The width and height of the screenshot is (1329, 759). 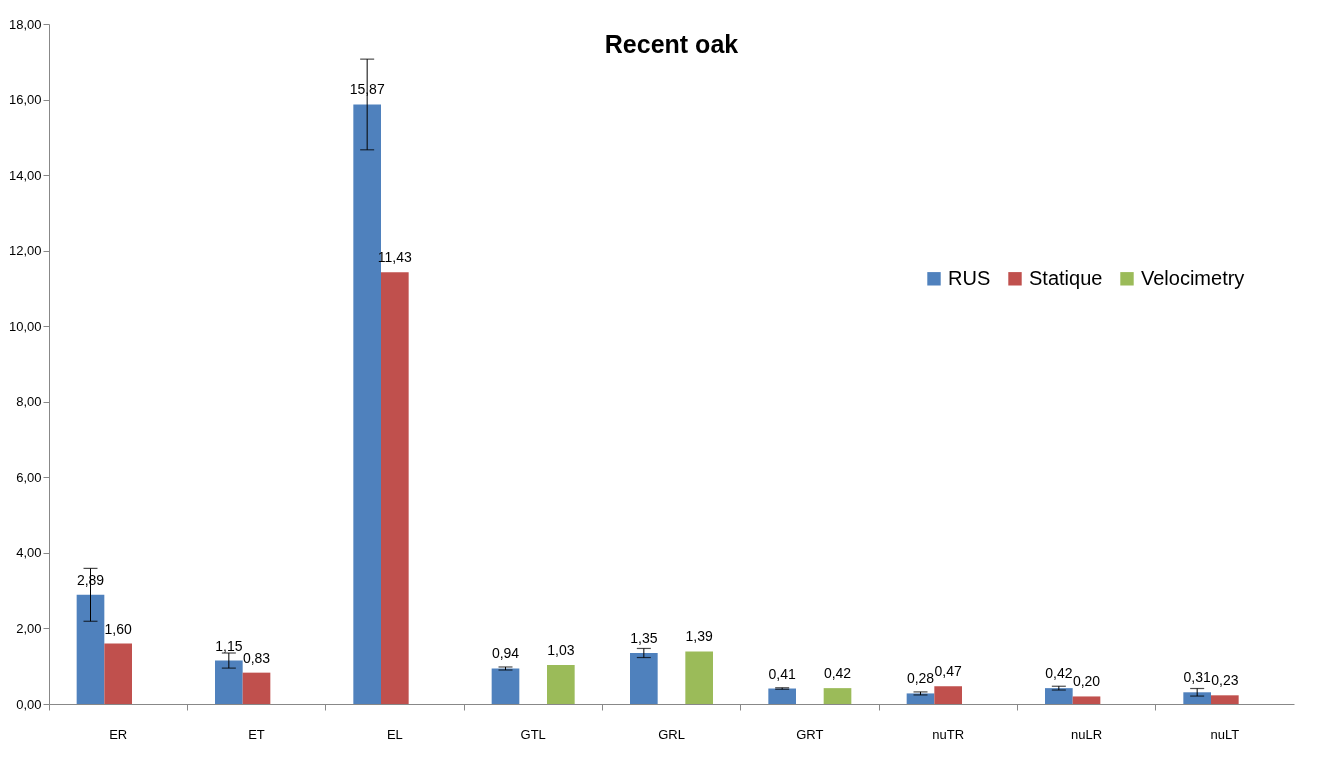 I want to click on x-tick-label: nuLR, so click(x=1086, y=734).